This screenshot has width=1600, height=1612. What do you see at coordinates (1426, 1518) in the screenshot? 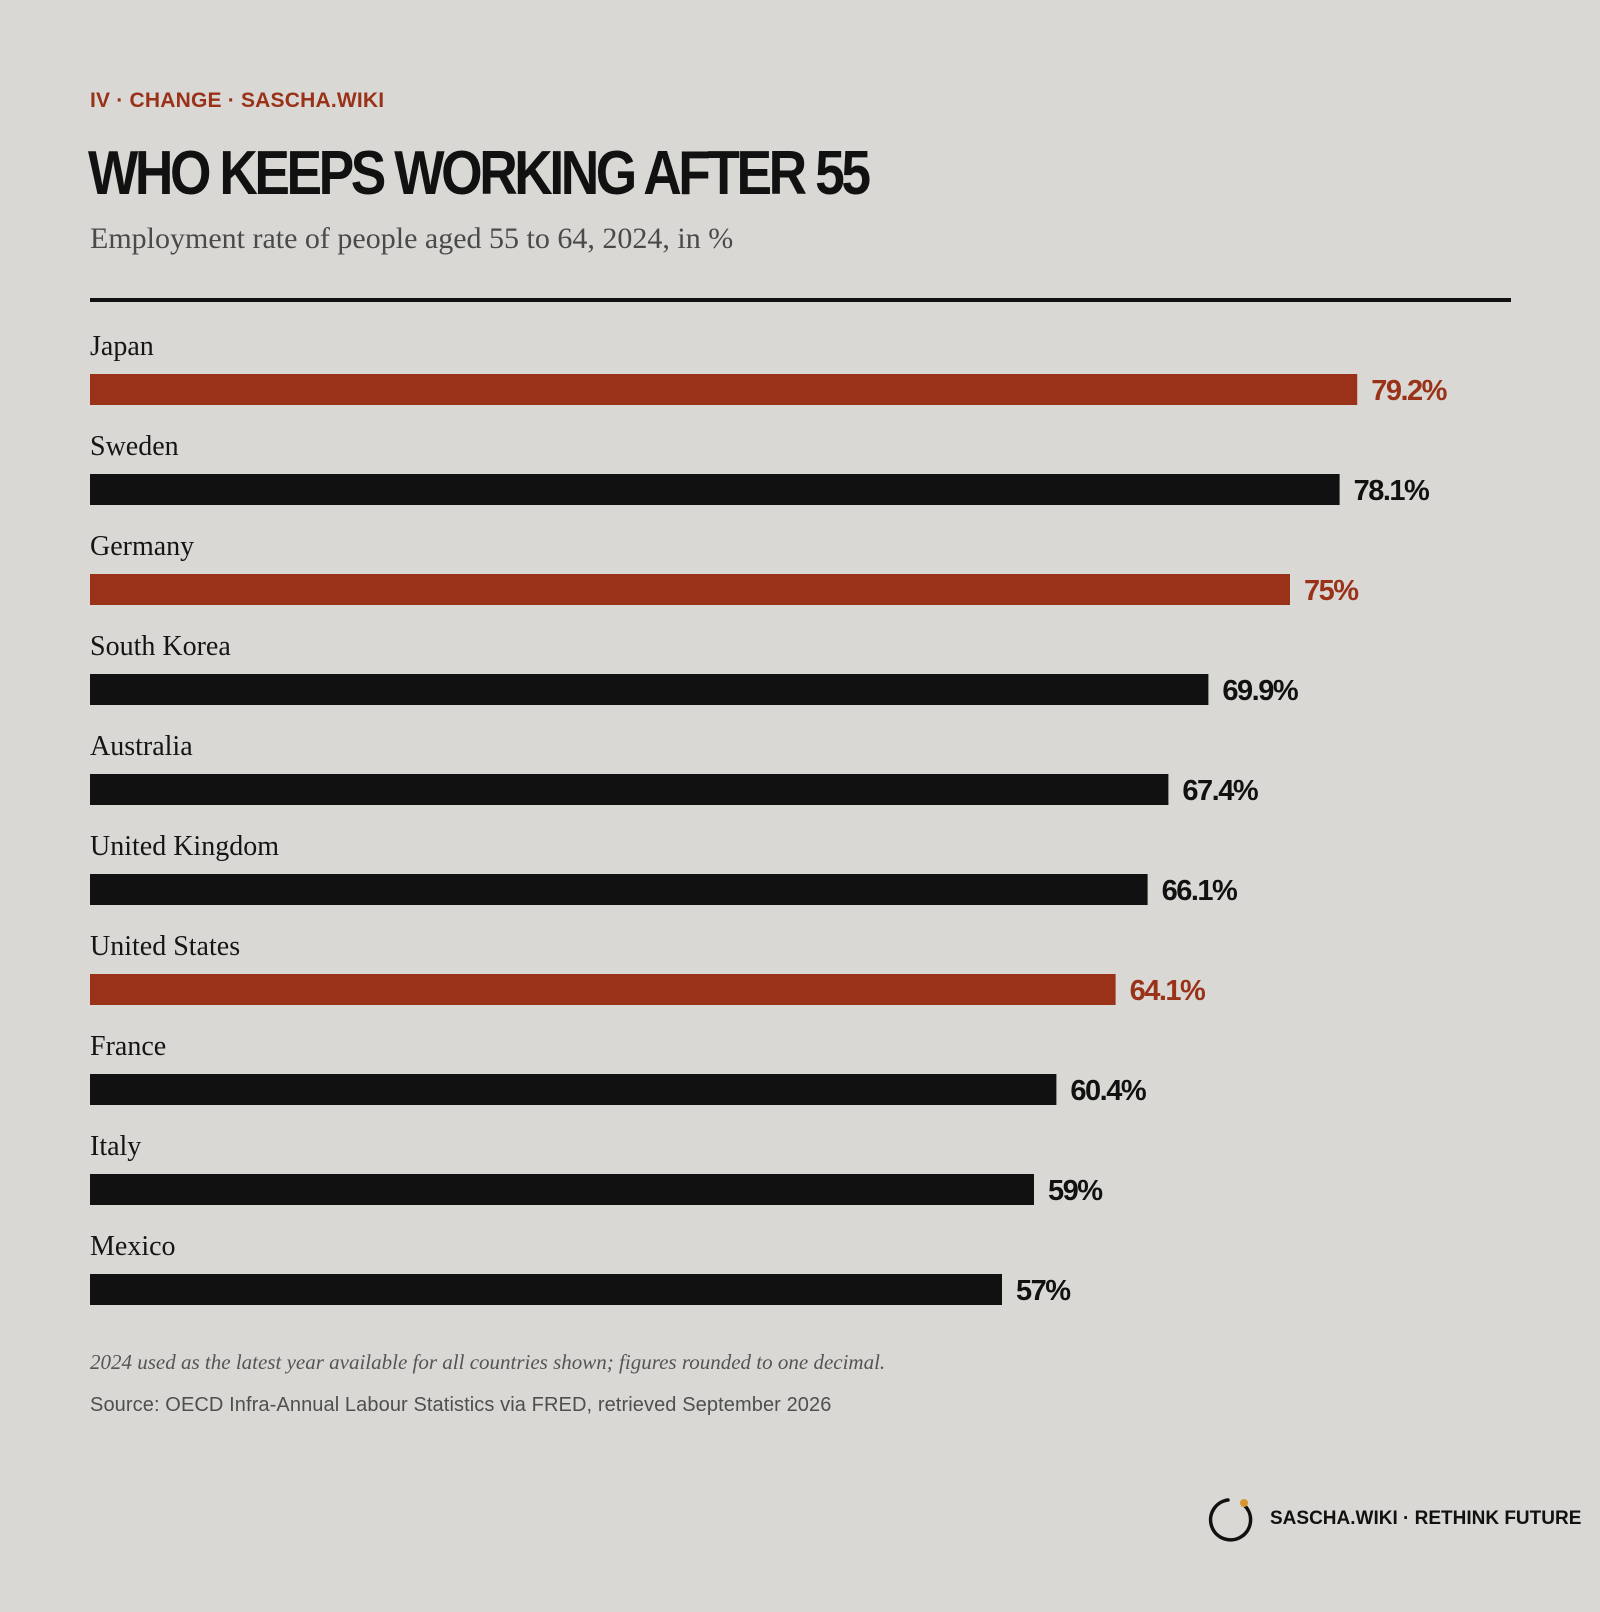
I see `footer-brand-text: SASCHA.WIKI · RETHINK FUTURE` at bounding box center [1426, 1518].